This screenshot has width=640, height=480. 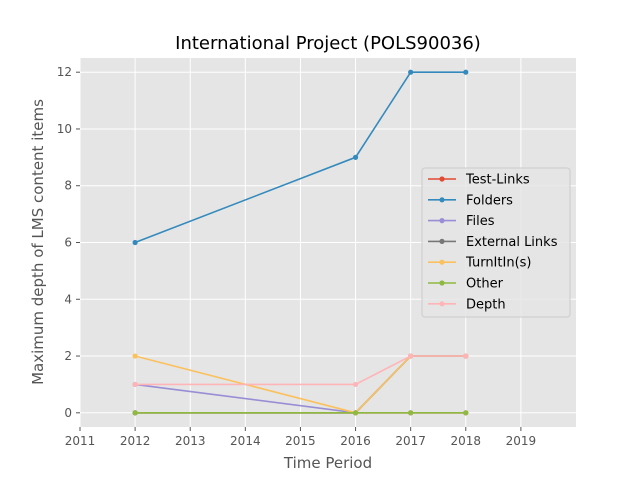 I want to click on y-axis-ticks: 0 2 4 6 8 10 12, so click(x=68, y=242).